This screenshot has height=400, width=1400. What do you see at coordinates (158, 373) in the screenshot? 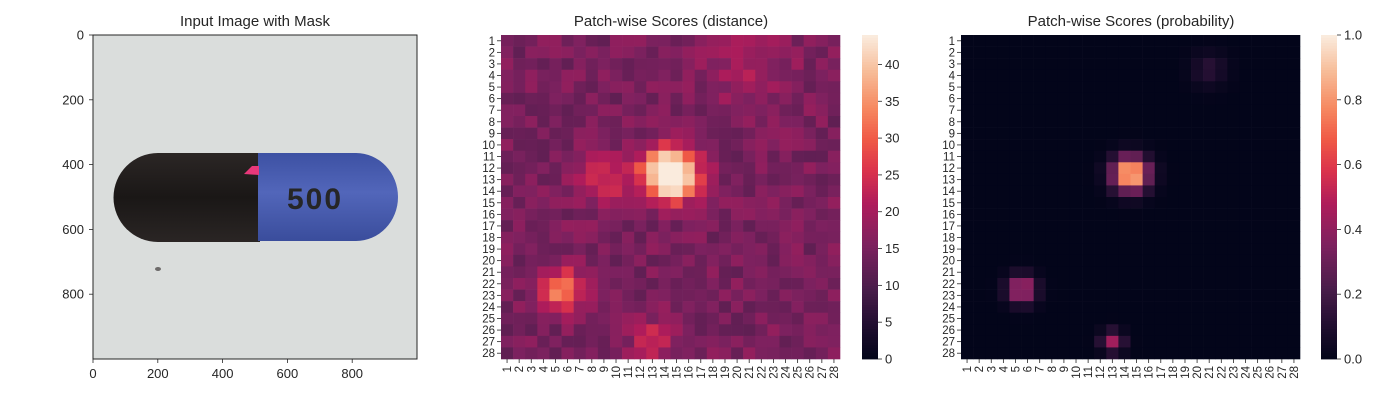
I see `x-tick-label: 200` at bounding box center [158, 373].